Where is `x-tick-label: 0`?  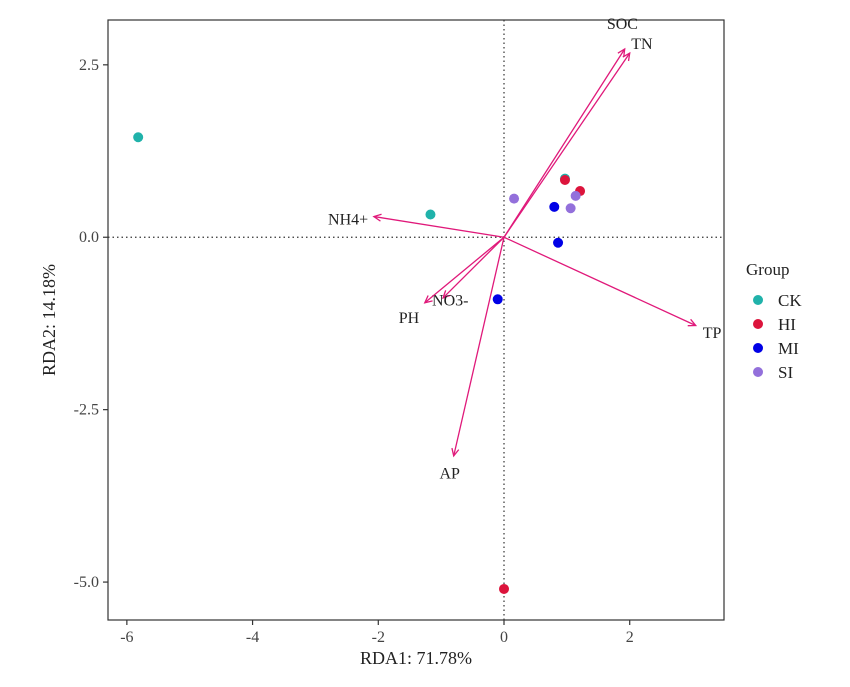 x-tick-label: 0 is located at coordinates (504, 637).